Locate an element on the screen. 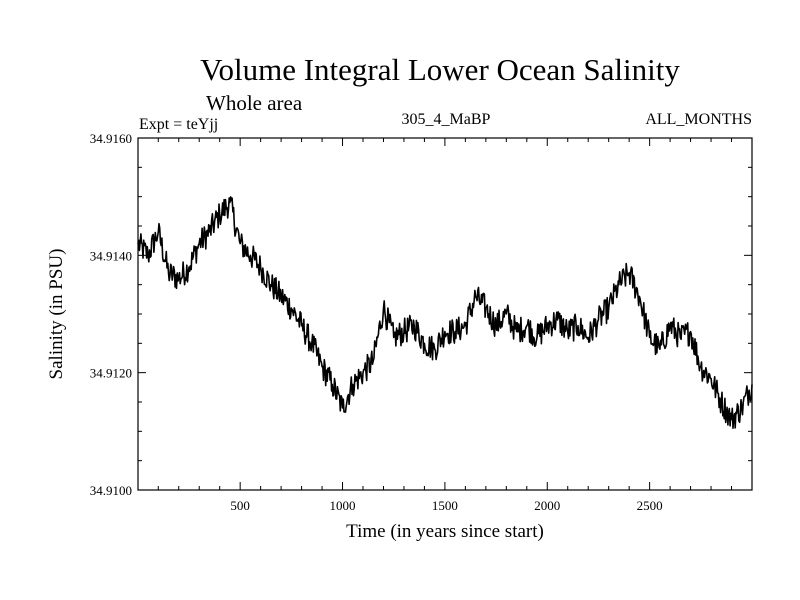  x-tick-label: 2500 is located at coordinates (650, 505).